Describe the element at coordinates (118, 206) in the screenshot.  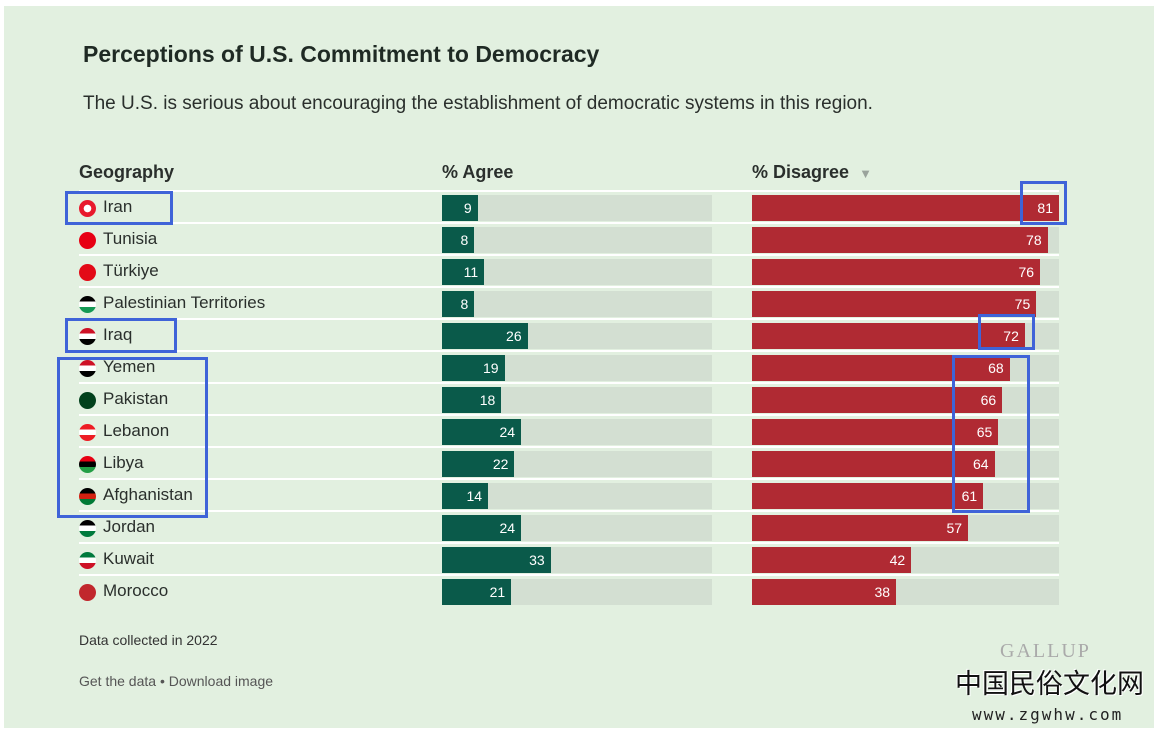
I see `geography-label: Iran` at that location.